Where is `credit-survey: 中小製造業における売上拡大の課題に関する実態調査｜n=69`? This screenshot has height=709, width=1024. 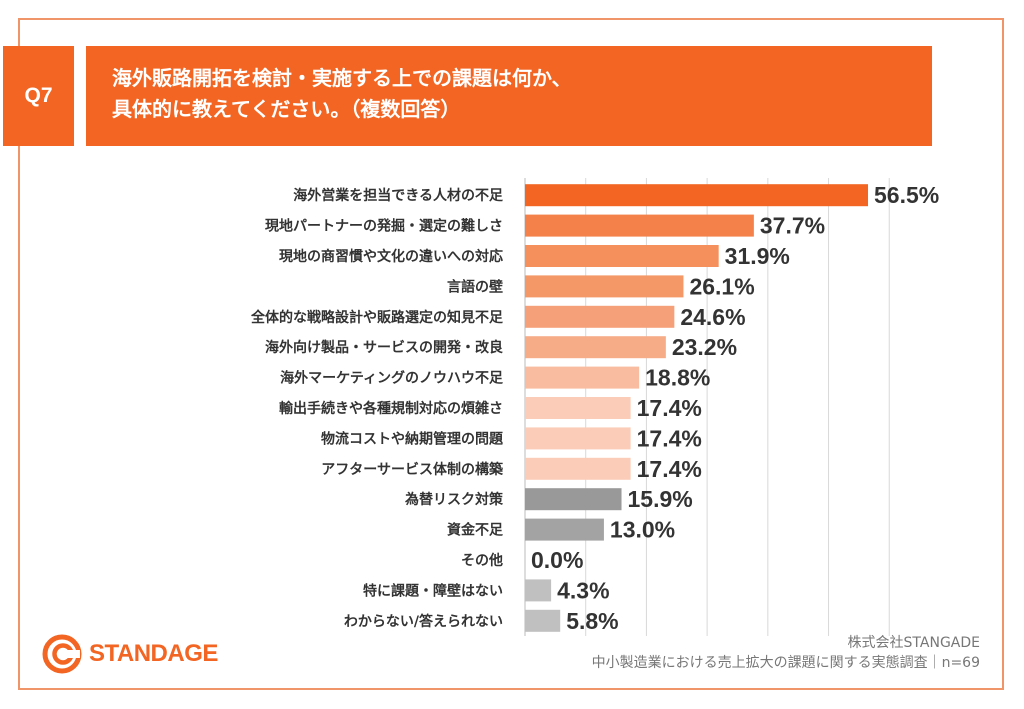 credit-survey: 中小製造業における売上拡大の課題に関する実態調査｜n=69 is located at coordinates (785, 663).